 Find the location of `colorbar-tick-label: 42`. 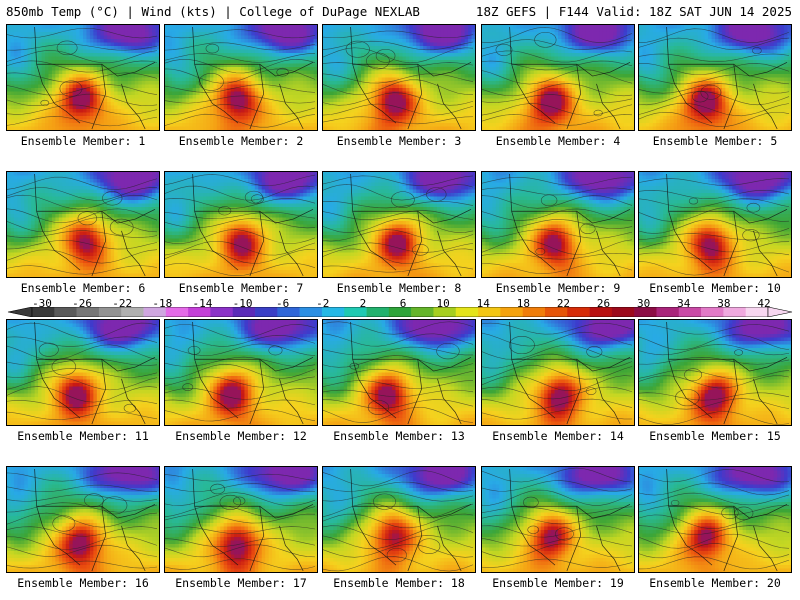

colorbar-tick-label: 42 is located at coordinates (763, 303).